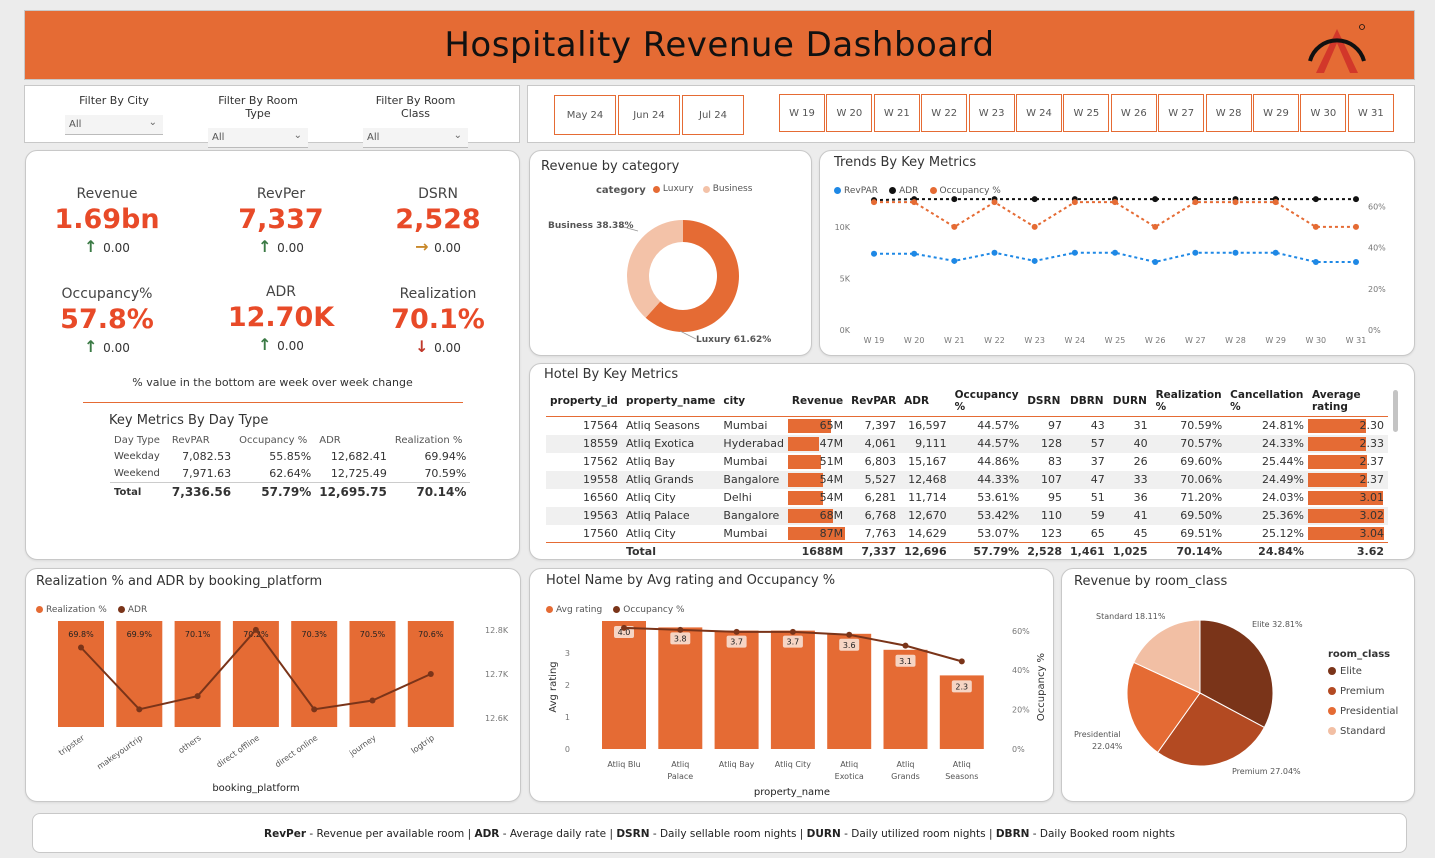 The image size is (1435, 858). I want to click on category-legend-title: category, so click(621, 190).